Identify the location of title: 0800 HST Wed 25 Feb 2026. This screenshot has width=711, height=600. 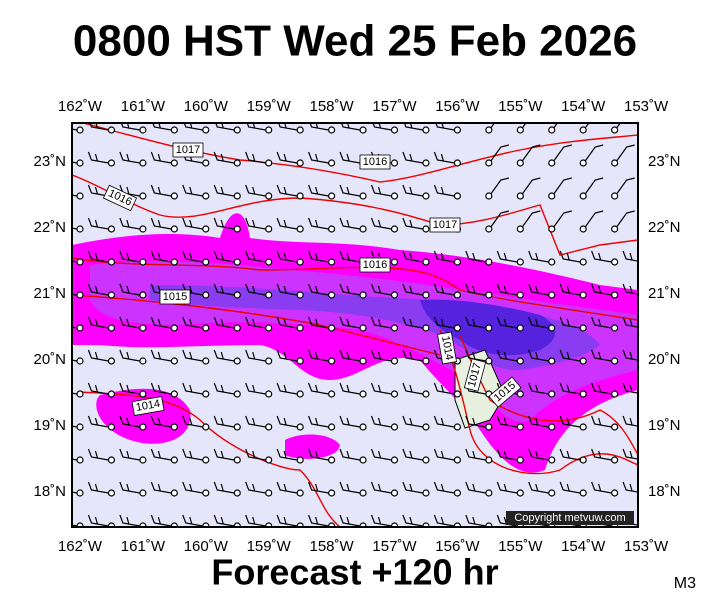
(355, 41).